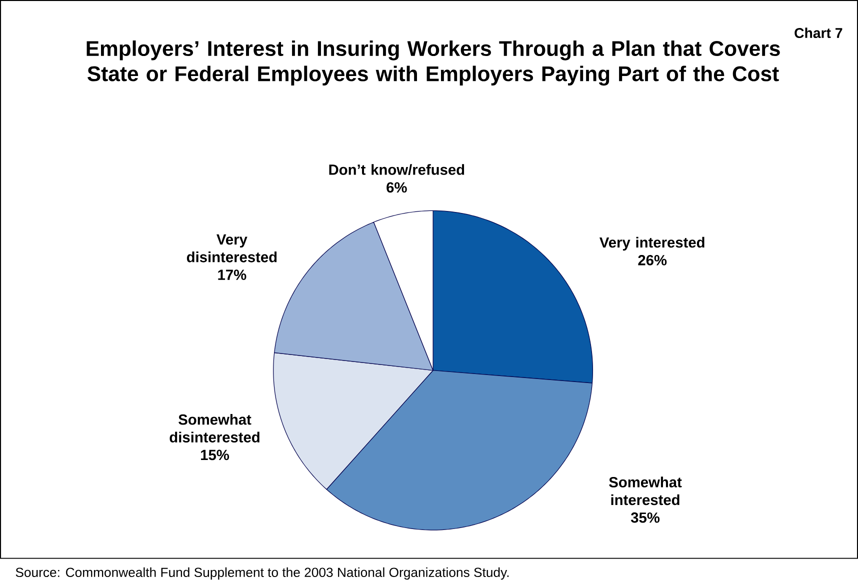  I want to click on slice-label: Don’t know/refused, so click(396, 170).